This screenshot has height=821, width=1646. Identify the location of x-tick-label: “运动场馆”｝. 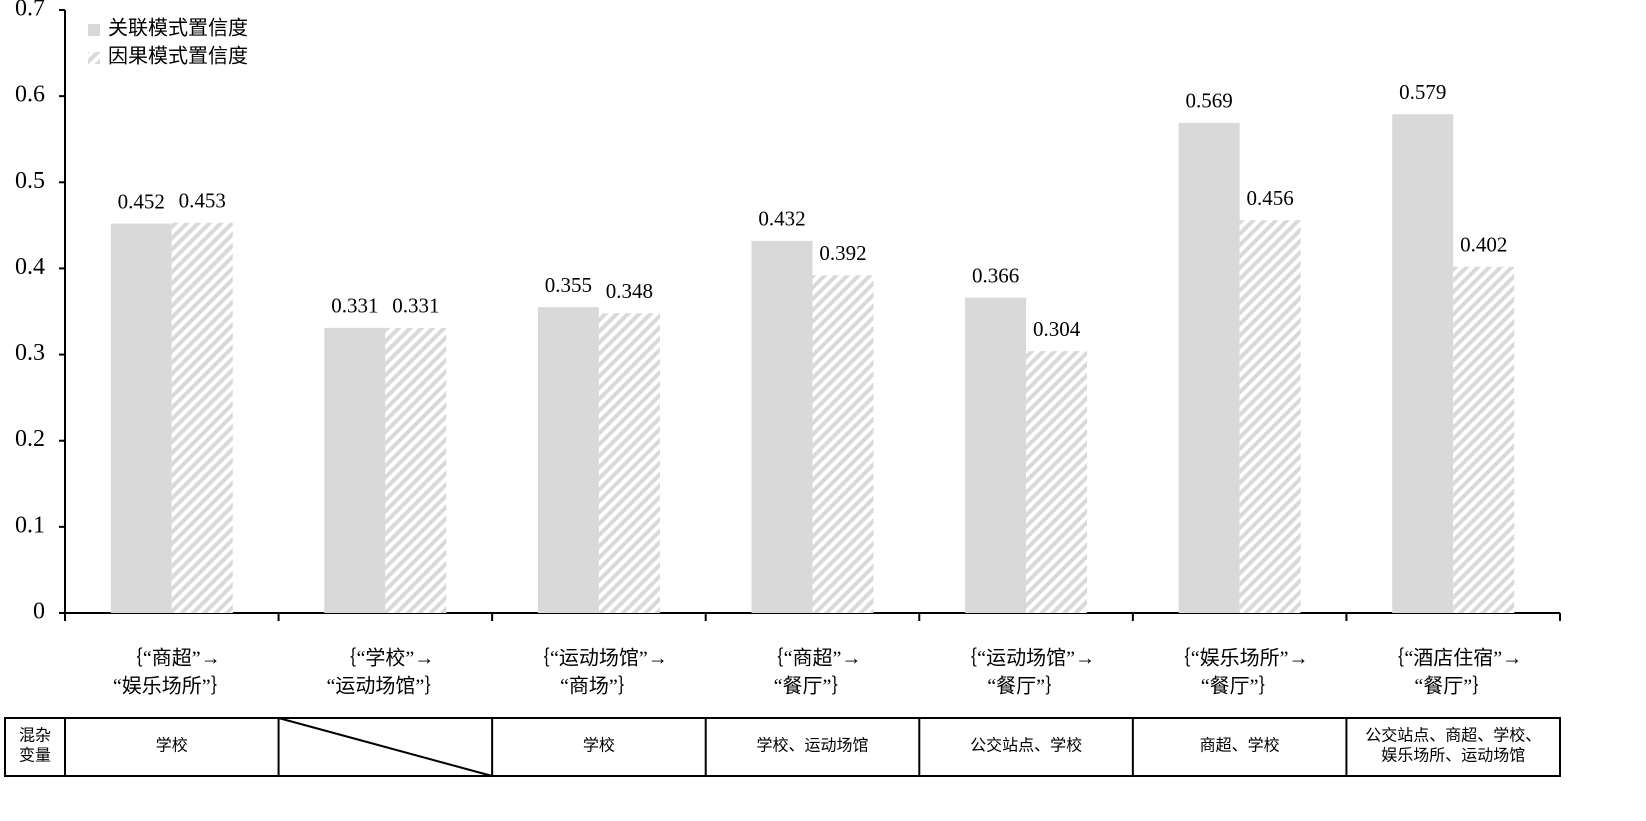
(385, 686).